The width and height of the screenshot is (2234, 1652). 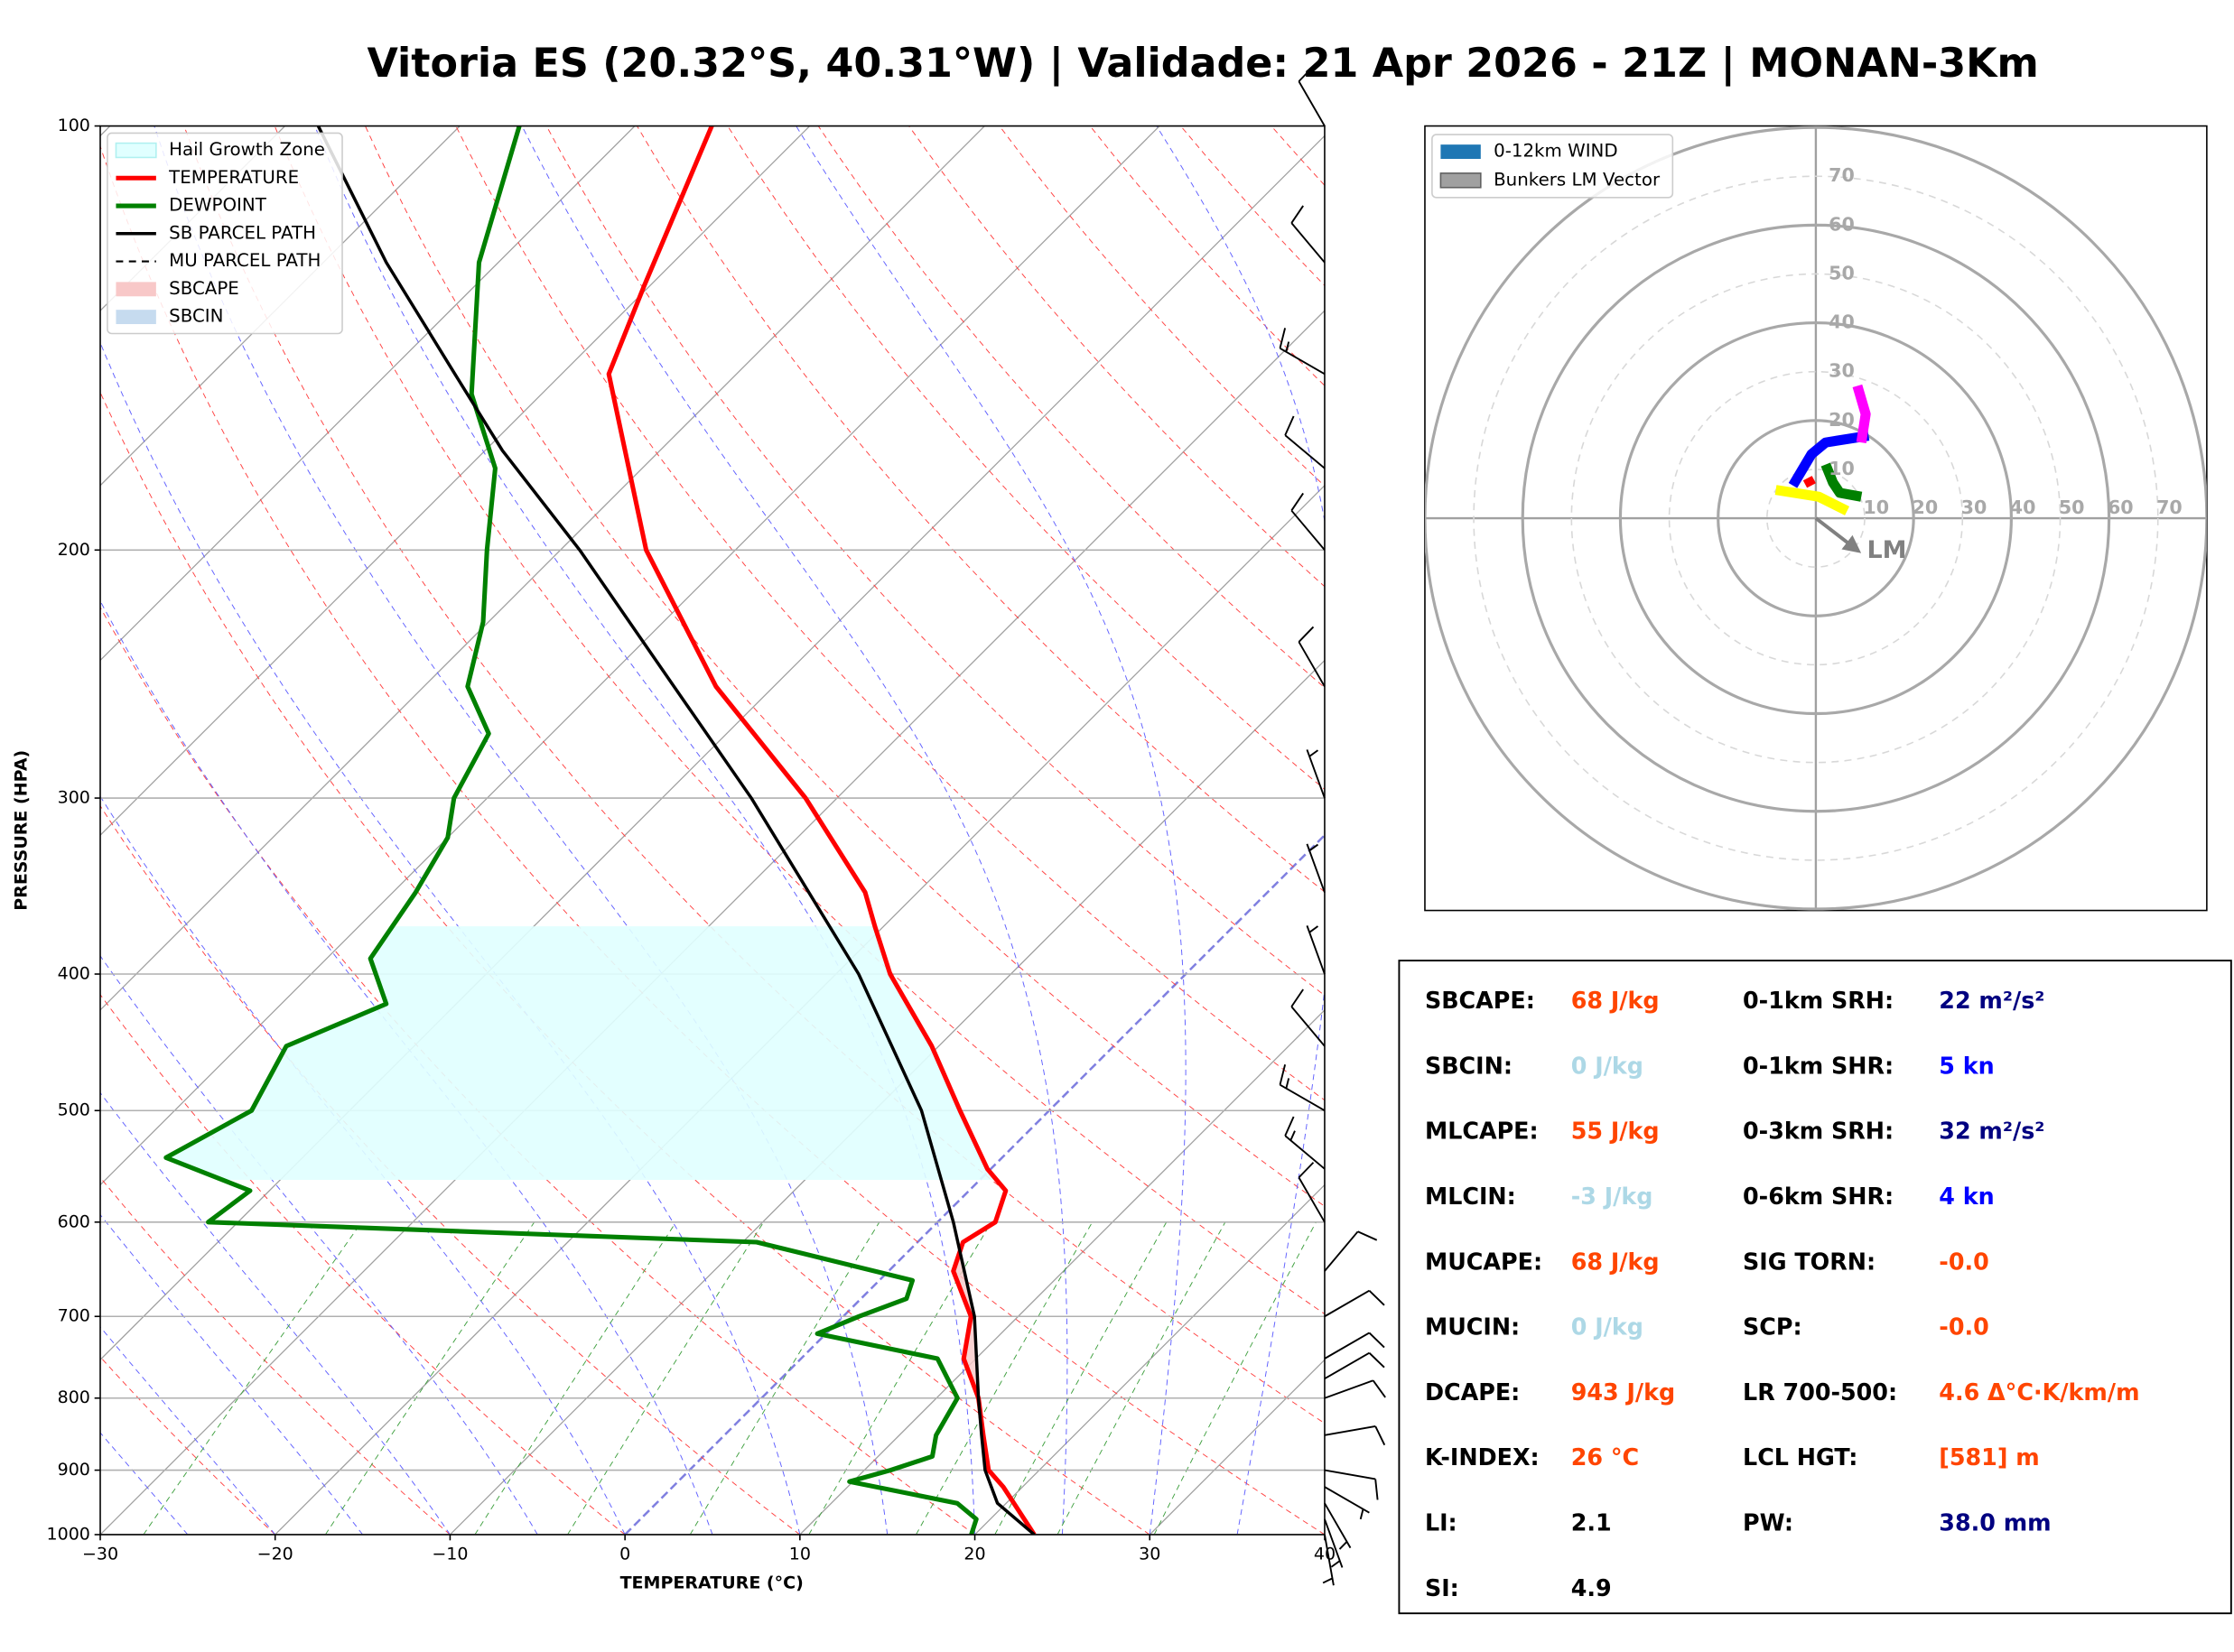 I want to click on x-tick-label: −10, so click(x=450, y=1554).